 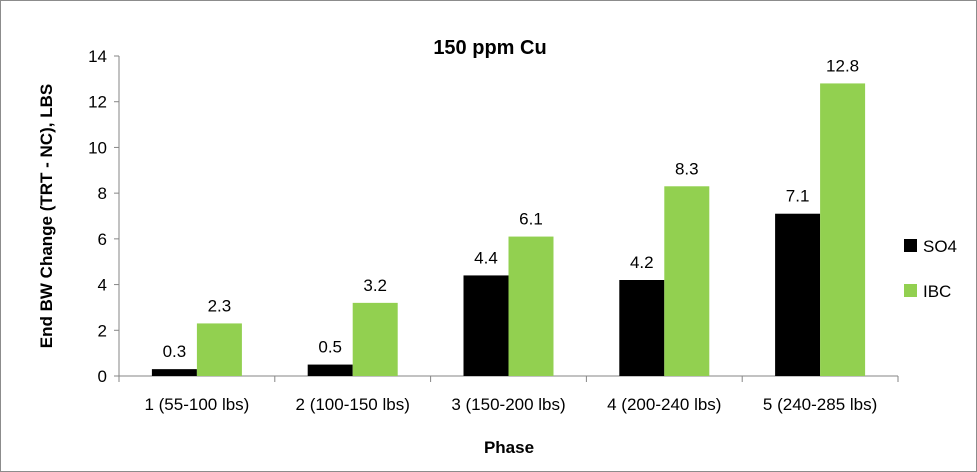 What do you see at coordinates (642, 262) in the screenshot?
I see `data-label-so4-4: 4.2` at bounding box center [642, 262].